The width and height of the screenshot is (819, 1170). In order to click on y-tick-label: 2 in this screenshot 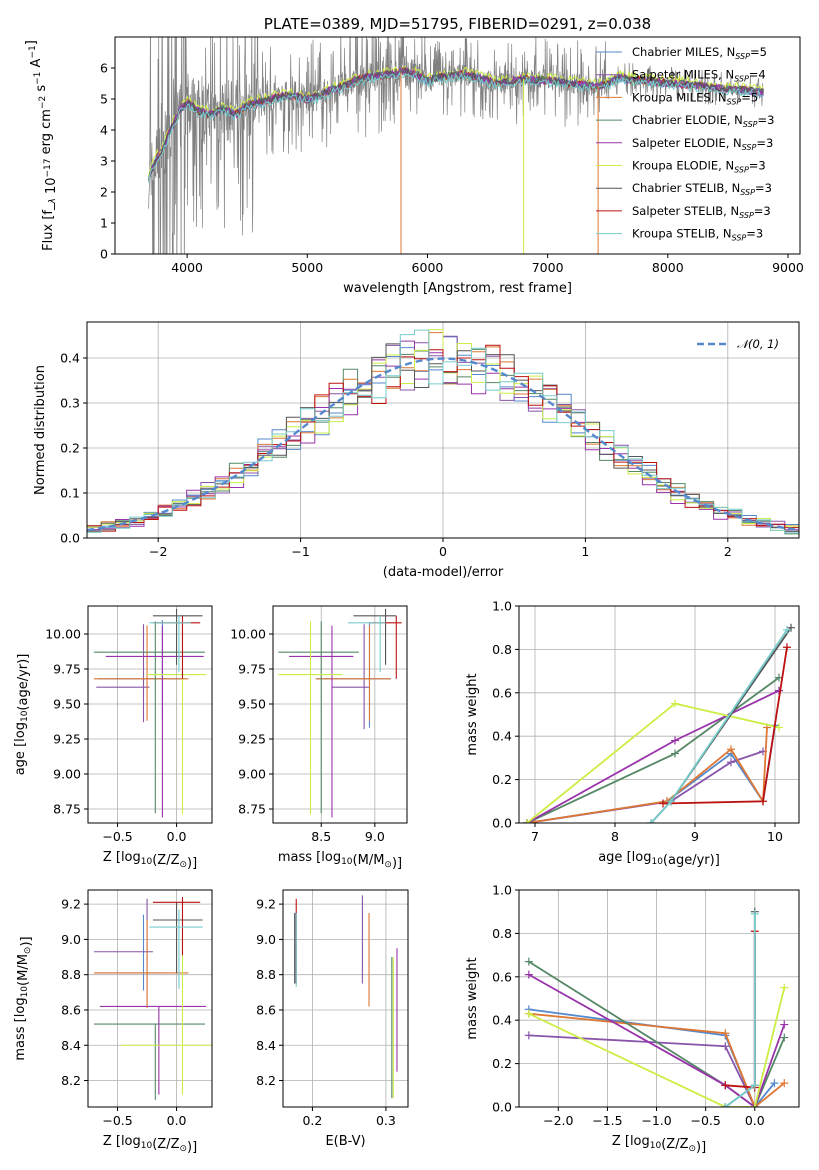, I will do `click(104, 192)`.